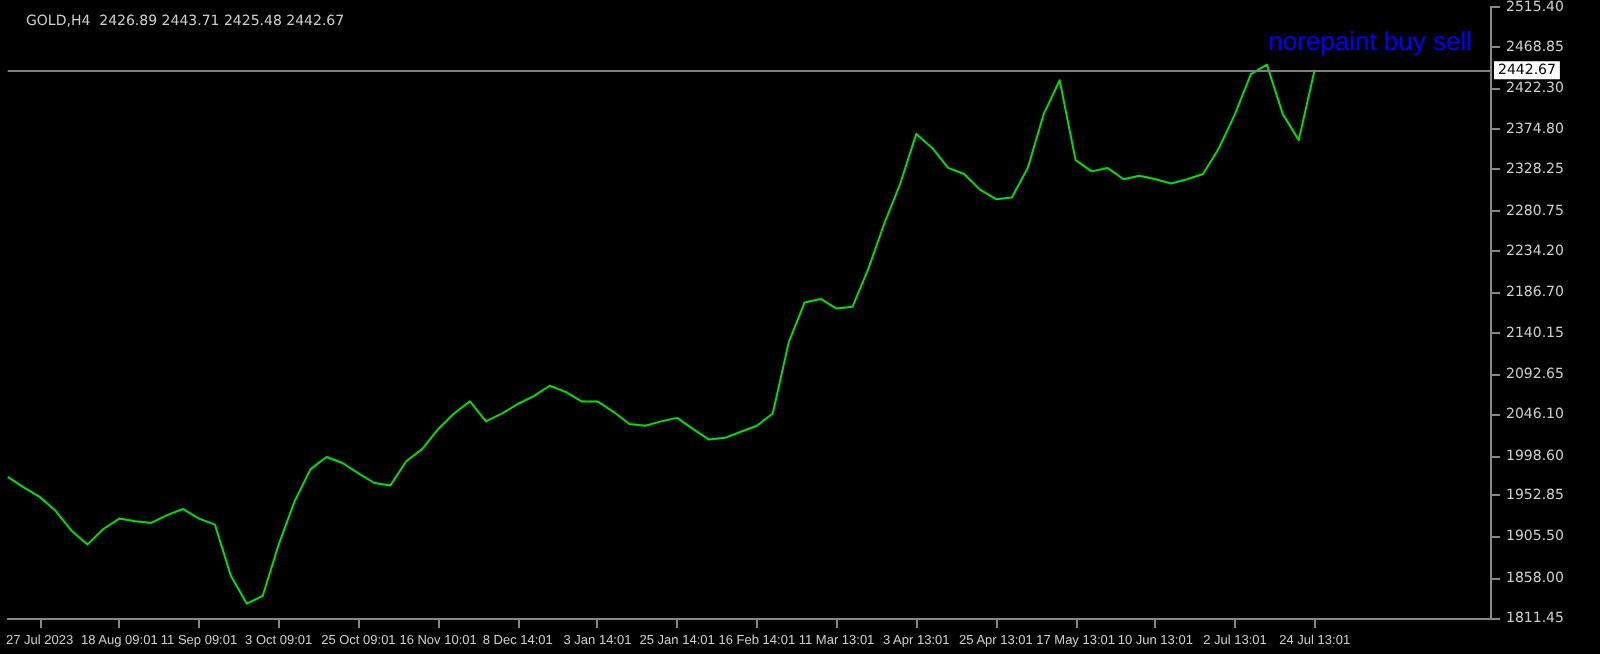 The image size is (1600, 654). What do you see at coordinates (1370, 41) in the screenshot?
I see `annotation: norepaint buy sell` at bounding box center [1370, 41].